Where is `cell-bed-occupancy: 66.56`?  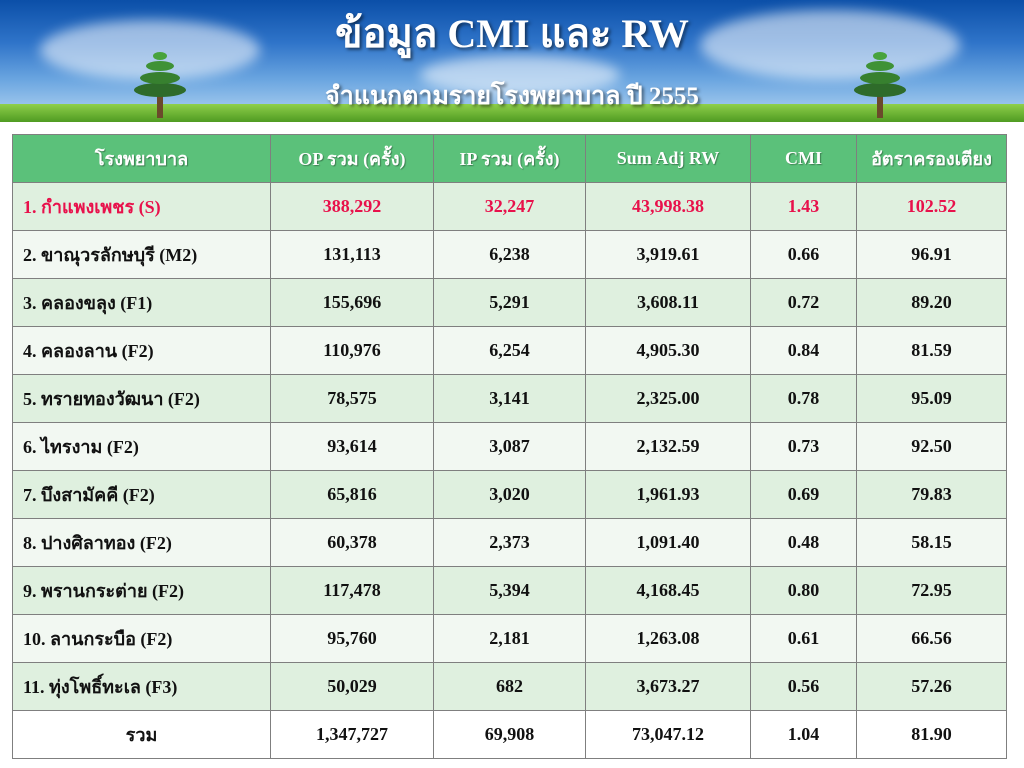
cell-bed-occupancy: 66.56 is located at coordinates (931, 638).